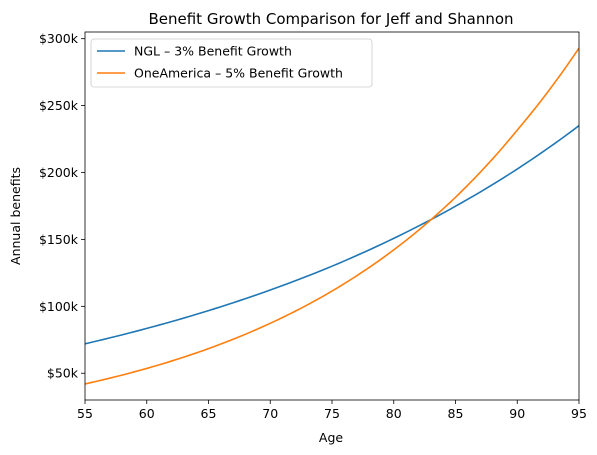 This screenshot has height=455, width=597. Describe the element at coordinates (63, 373) in the screenshot. I see `y-tick-label: $50k` at that location.